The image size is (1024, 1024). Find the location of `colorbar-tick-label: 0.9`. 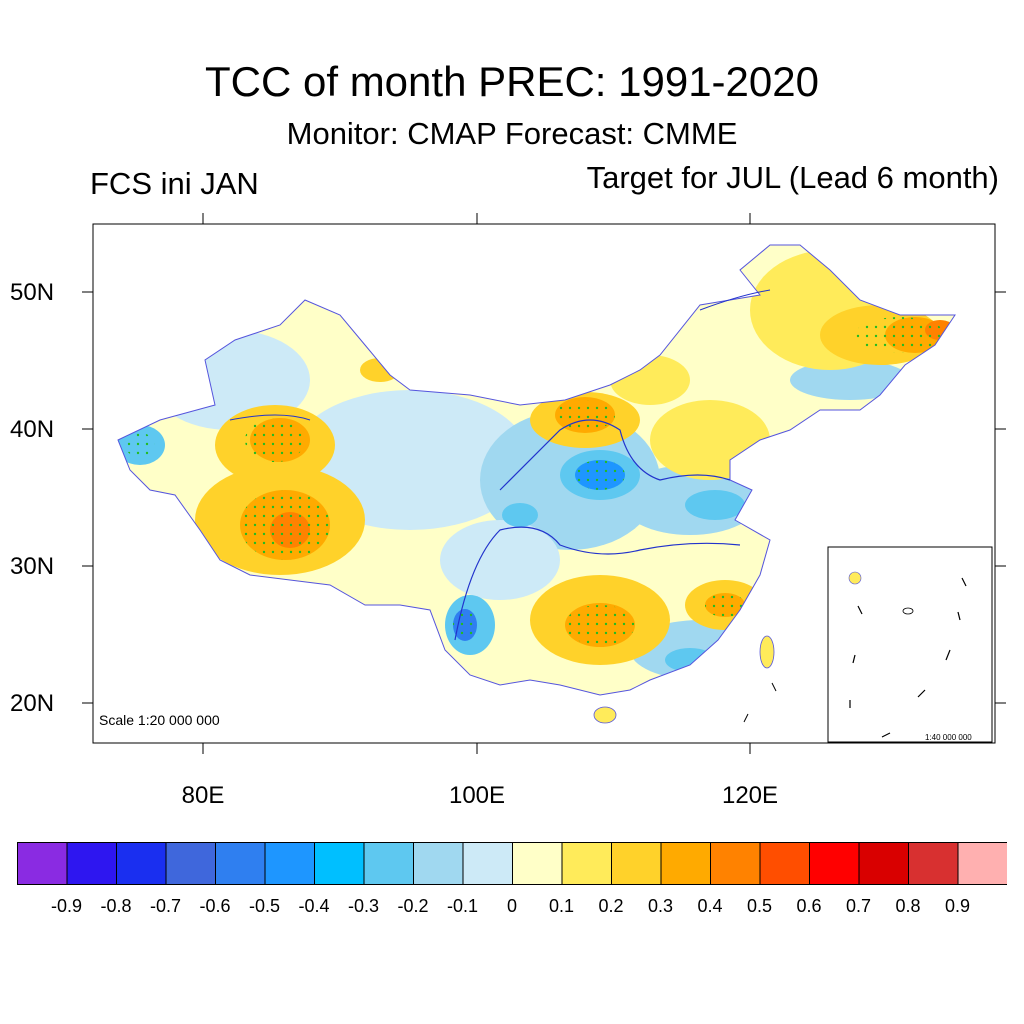

colorbar-tick-label: 0.9 is located at coordinates (957, 906).